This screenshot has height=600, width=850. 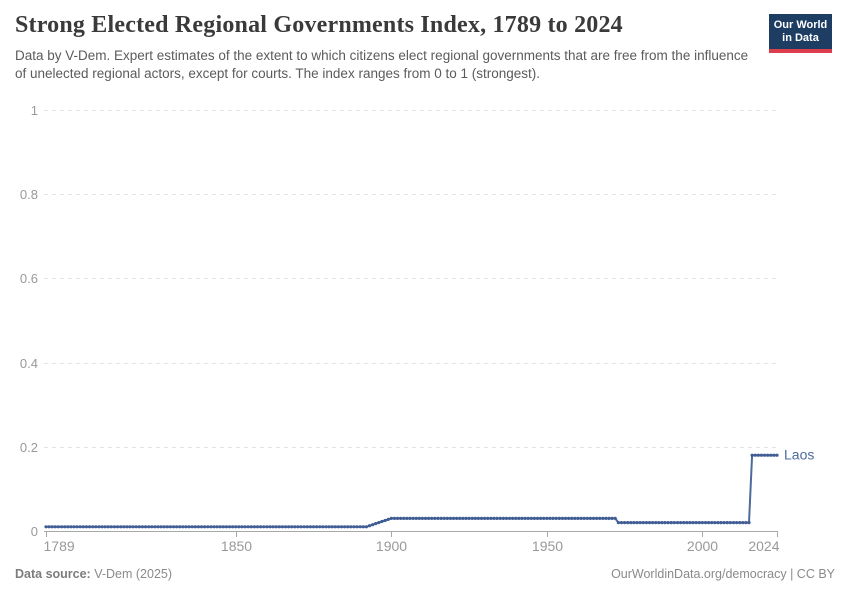 What do you see at coordinates (411, 491) in the screenshot?
I see `data-line-laos` at bounding box center [411, 491].